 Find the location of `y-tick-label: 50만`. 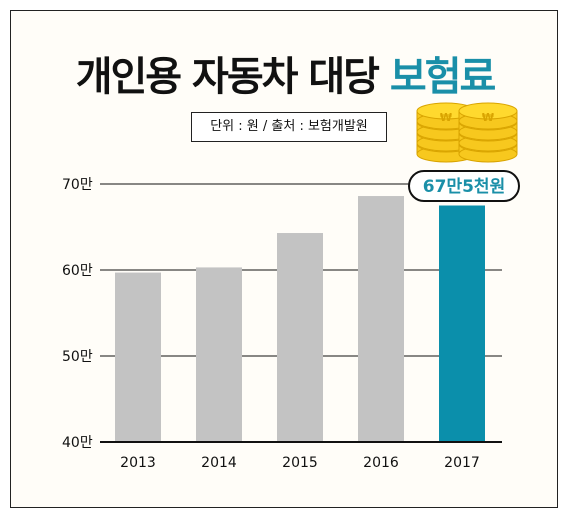

y-tick-label: 50만 is located at coordinates (77, 357).